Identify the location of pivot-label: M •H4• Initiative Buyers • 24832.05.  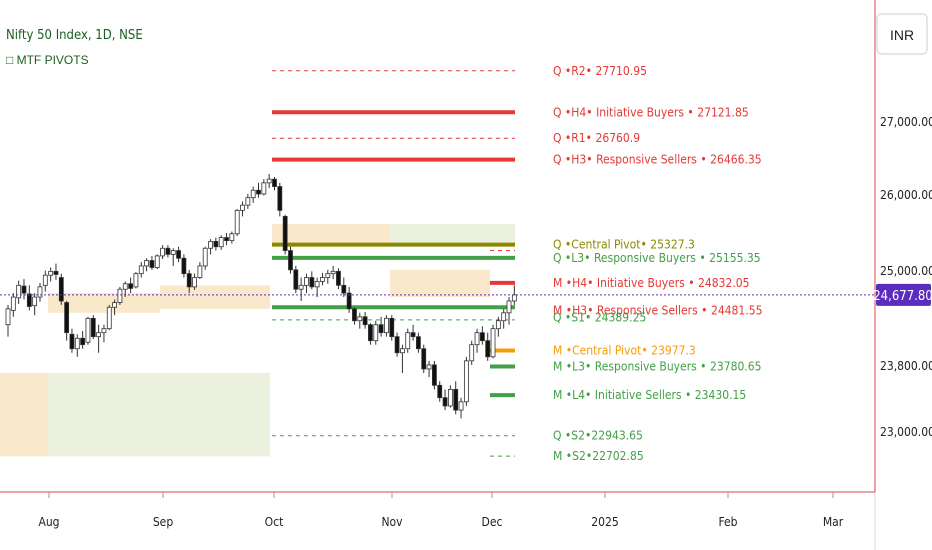
(651, 283).